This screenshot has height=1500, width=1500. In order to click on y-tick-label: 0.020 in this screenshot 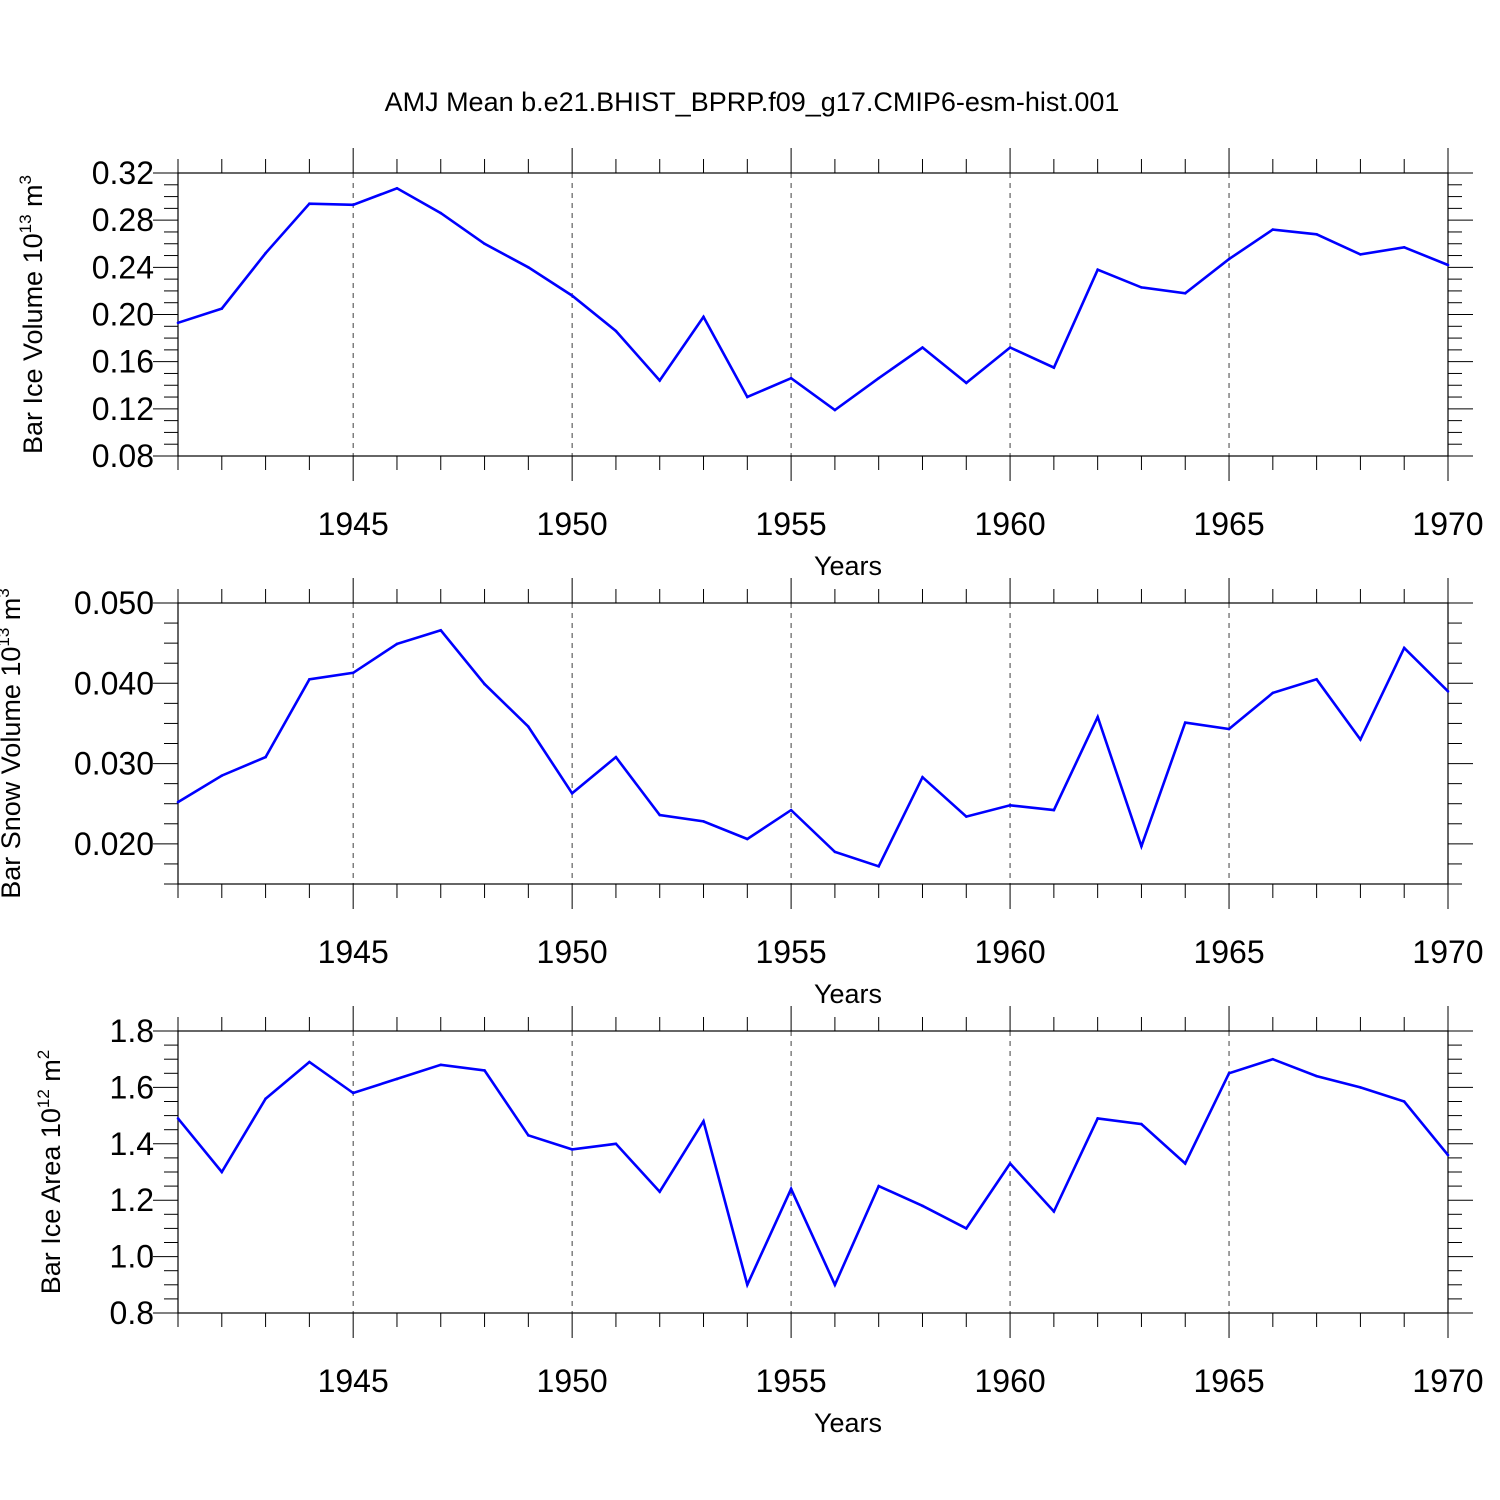, I will do `click(114, 844)`.